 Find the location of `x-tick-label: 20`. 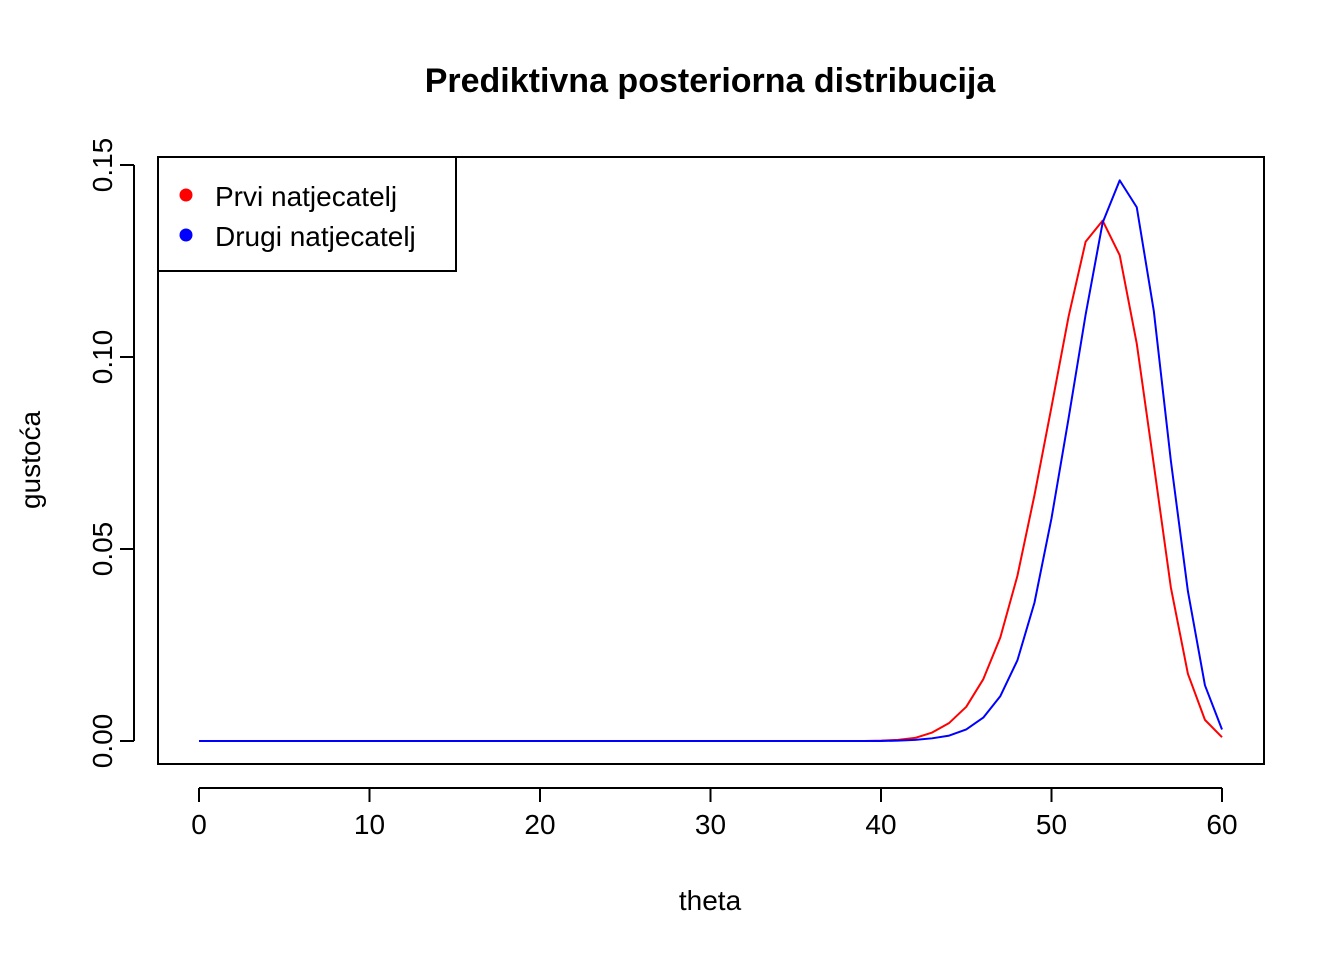

x-tick-label: 20 is located at coordinates (539, 824).